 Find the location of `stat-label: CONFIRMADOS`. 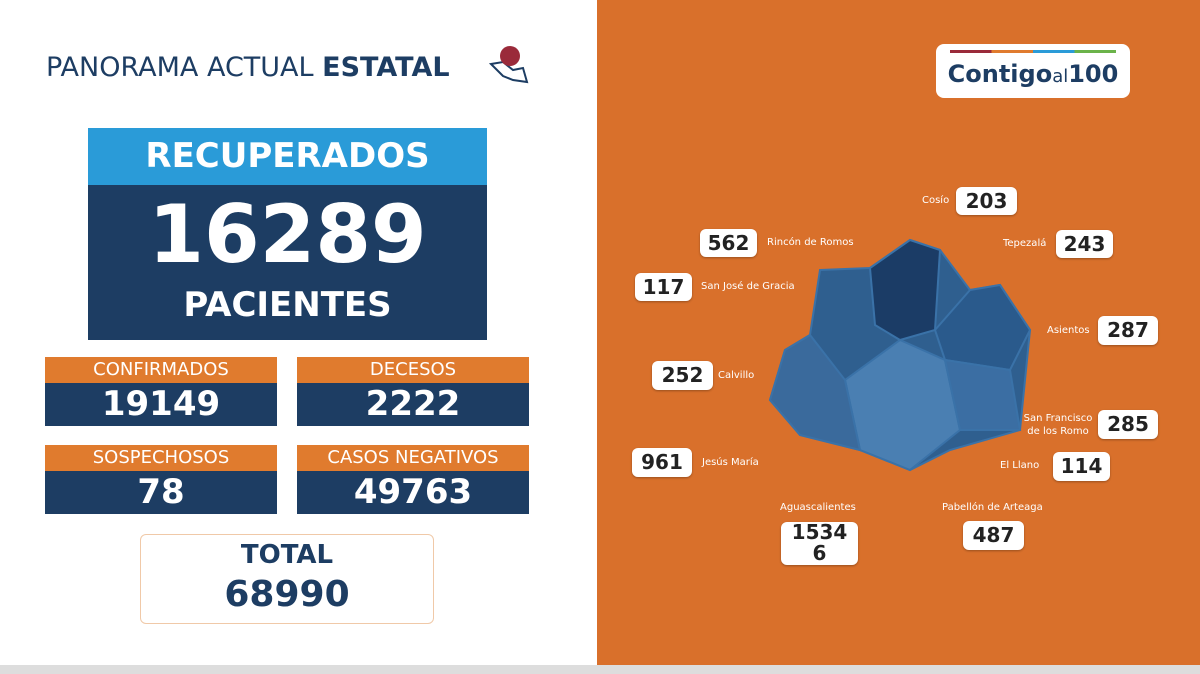

stat-label: CONFIRMADOS is located at coordinates (161, 370).